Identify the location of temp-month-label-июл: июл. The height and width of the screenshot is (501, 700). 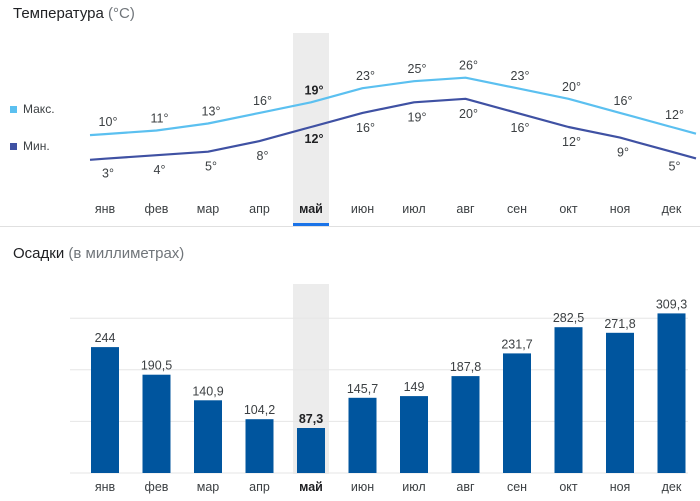
(413, 209).